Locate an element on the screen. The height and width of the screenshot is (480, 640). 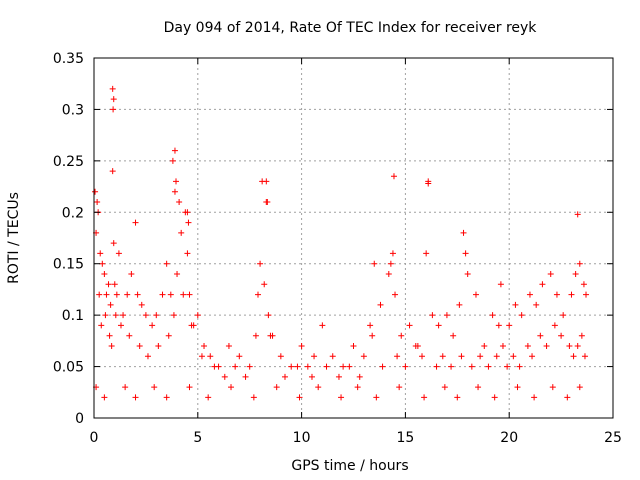
y-tick-label: 0.05 is located at coordinates (68, 368).